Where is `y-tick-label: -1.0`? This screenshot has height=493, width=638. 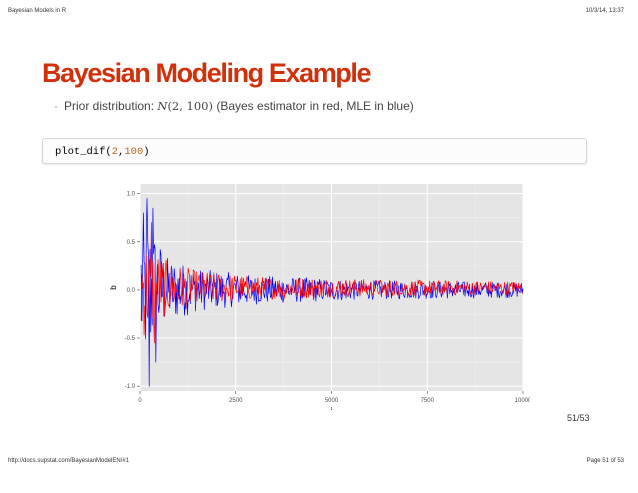 y-tick-label: -1.0 is located at coordinates (130, 387).